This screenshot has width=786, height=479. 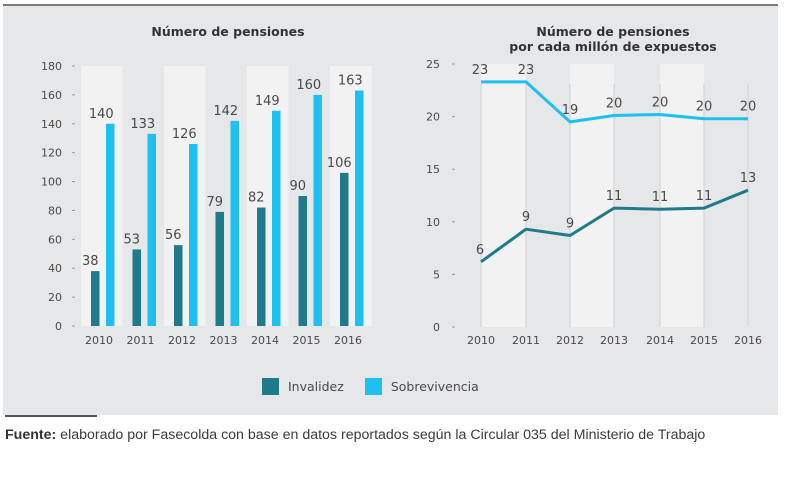 What do you see at coordinates (51, 182) in the screenshot?
I see `bar-y-tick-label: 100` at bounding box center [51, 182].